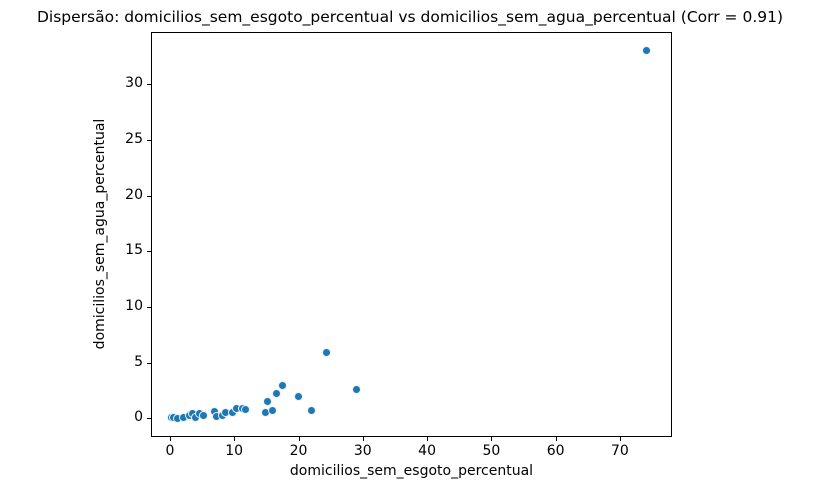 The height and width of the screenshot is (490, 820). What do you see at coordinates (491, 451) in the screenshot?
I see `x-tick-label: 50` at bounding box center [491, 451].